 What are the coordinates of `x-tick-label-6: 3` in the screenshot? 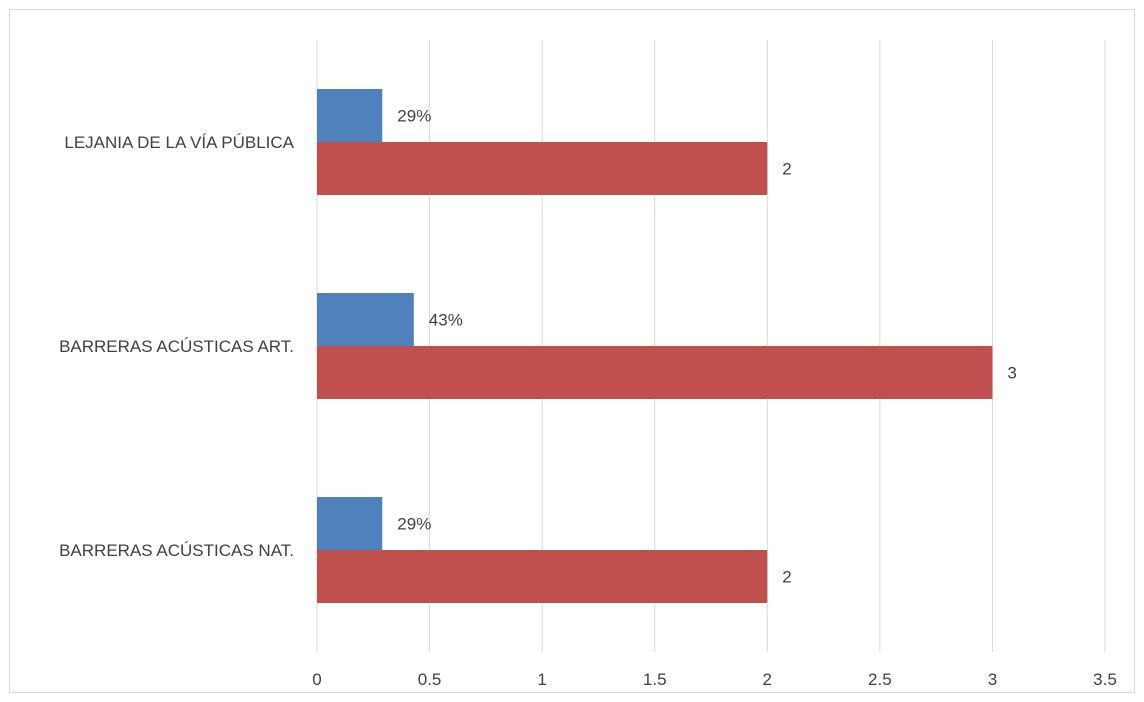 It's located at (992, 679).